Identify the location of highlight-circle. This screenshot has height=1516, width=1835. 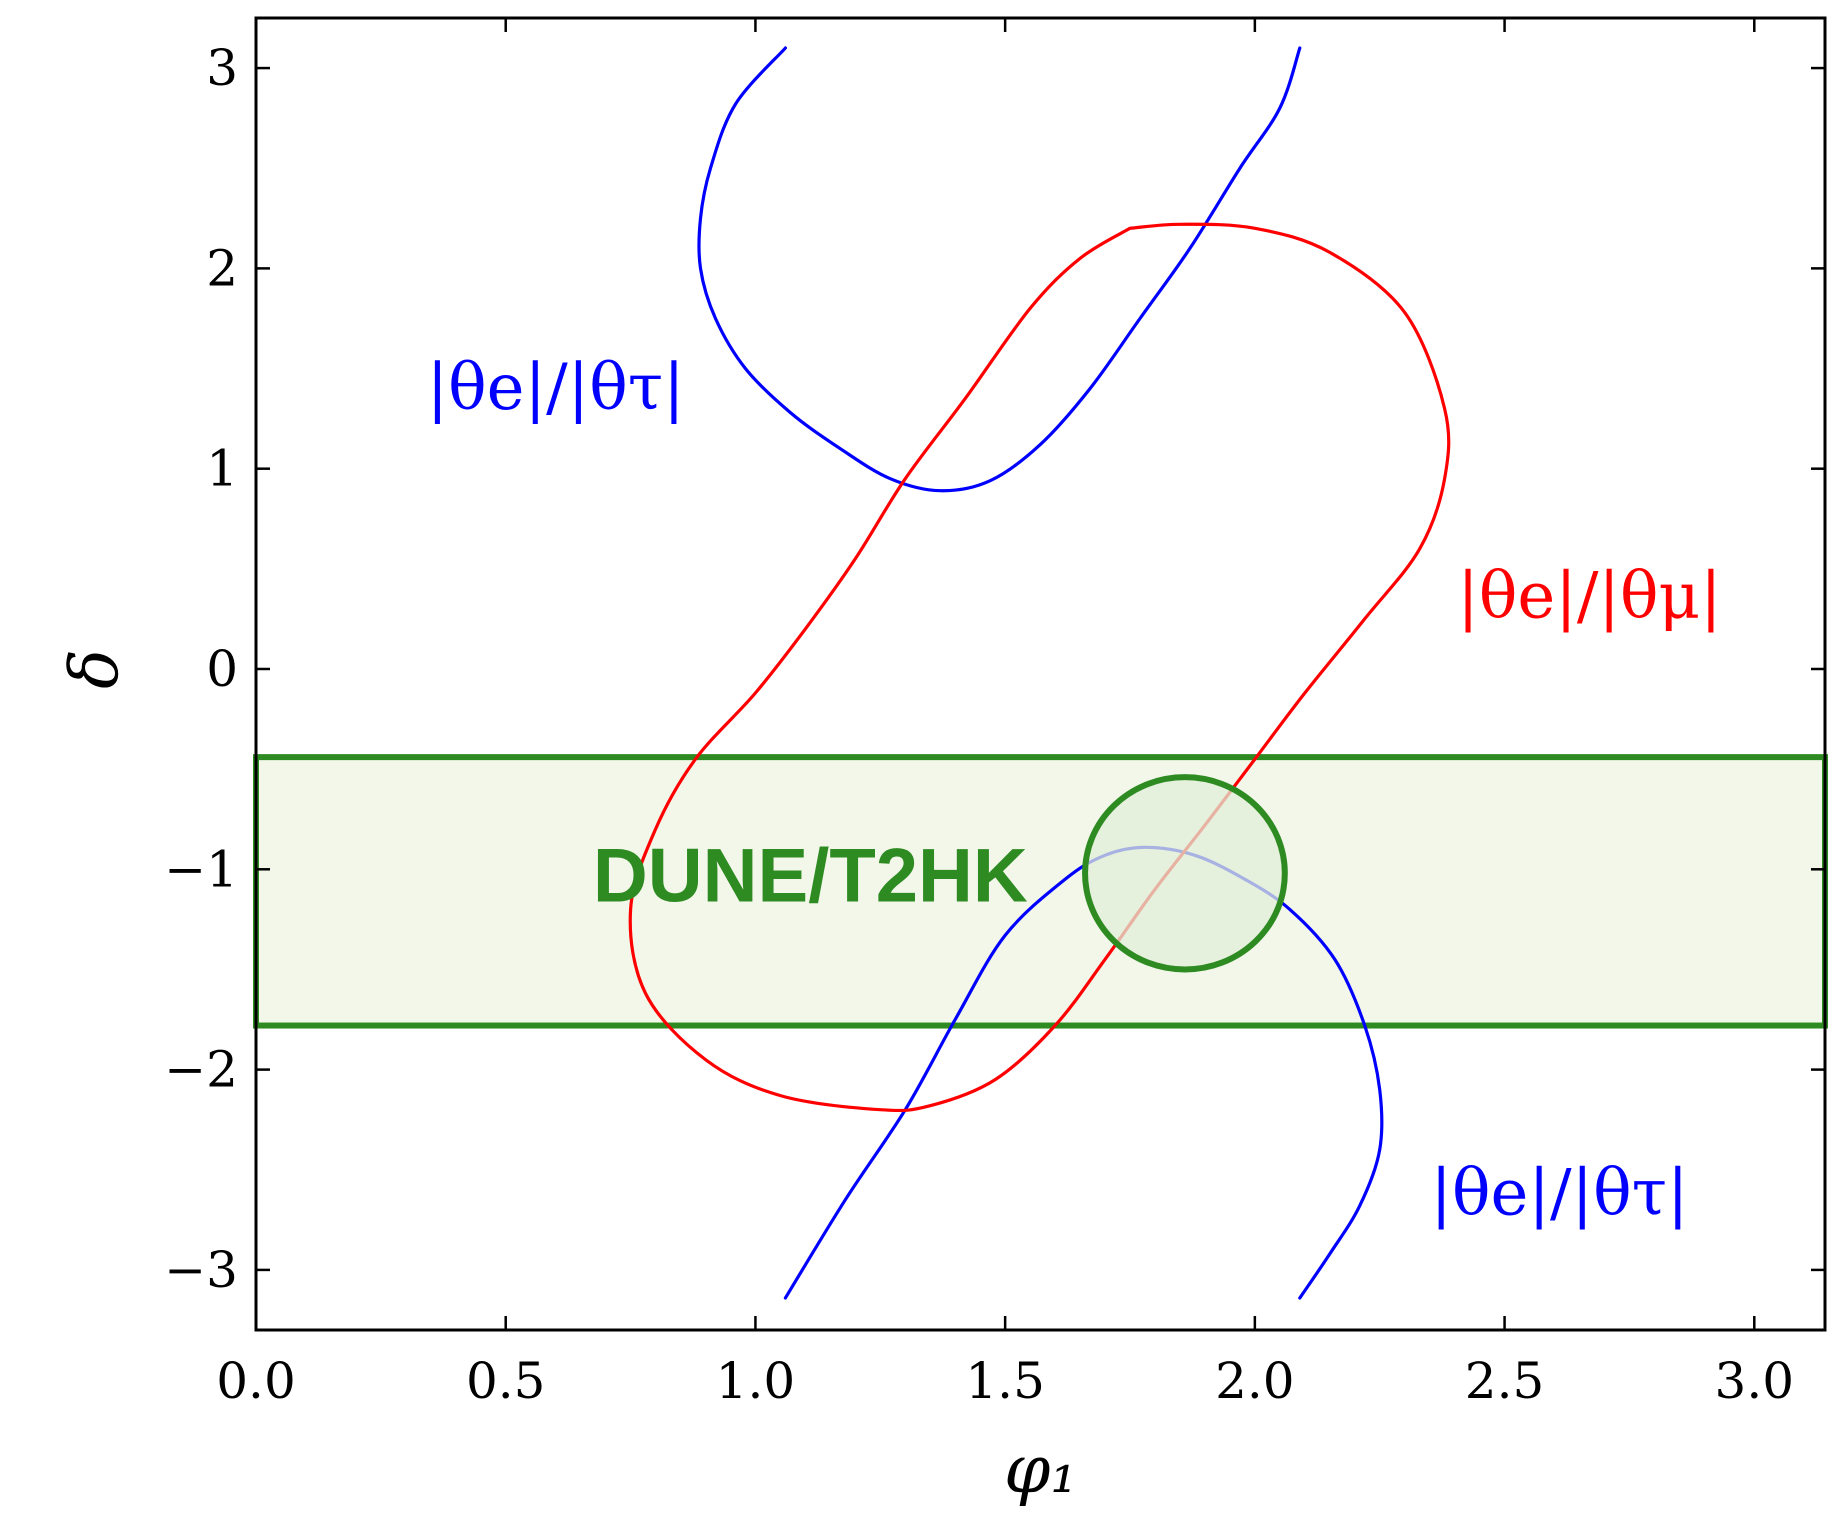
(1185, 873).